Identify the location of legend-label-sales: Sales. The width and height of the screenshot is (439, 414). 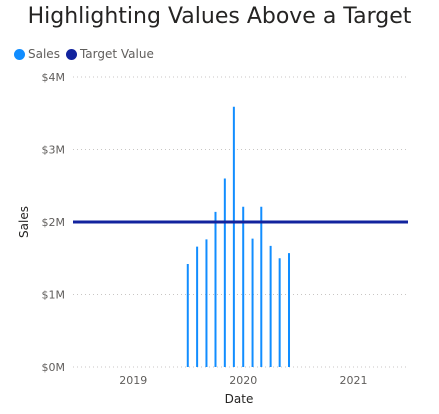
(44, 54).